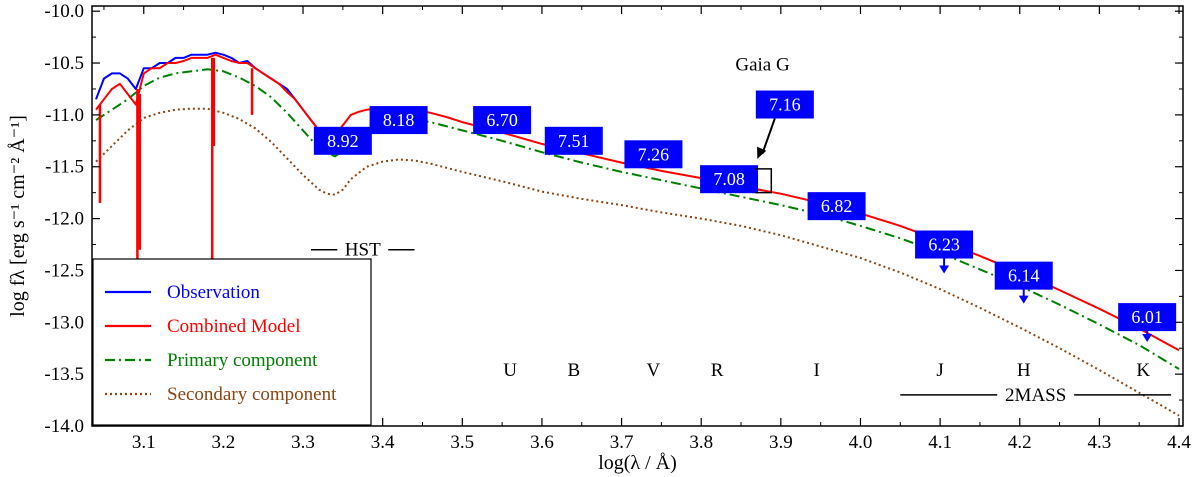 This screenshot has height=477, width=1200. I want to click on photometry-label-4: 7.26, so click(654, 154).